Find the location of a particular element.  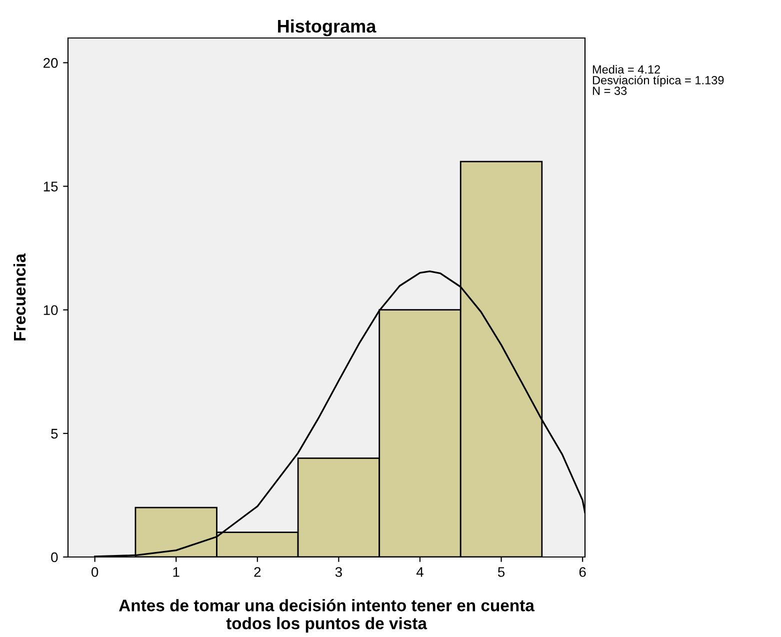

y-axis-title: Frecuencia is located at coordinates (19, 296).